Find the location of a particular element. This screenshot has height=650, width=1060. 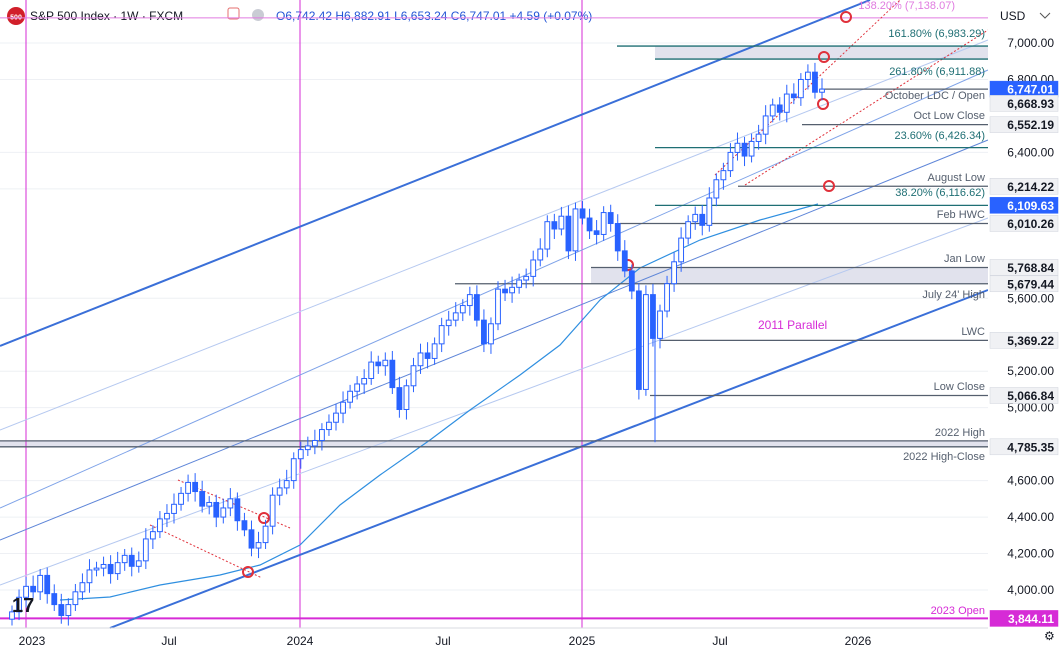

y-tick-label: 5,600.00 is located at coordinates (1030, 298).